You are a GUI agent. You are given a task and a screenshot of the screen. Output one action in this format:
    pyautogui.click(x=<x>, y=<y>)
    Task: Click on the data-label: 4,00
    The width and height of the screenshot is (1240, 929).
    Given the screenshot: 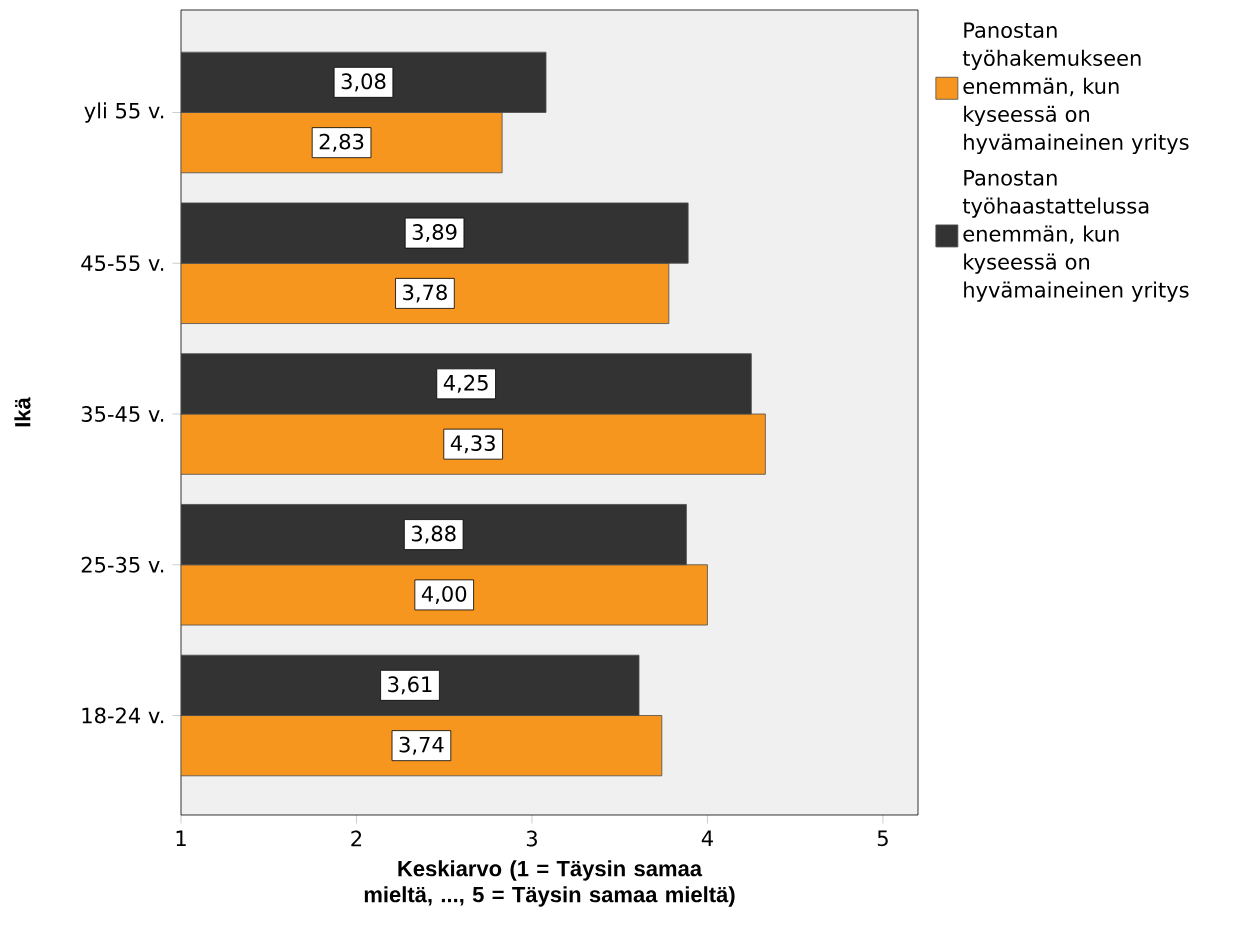 What is the action you would take?
    pyautogui.click(x=444, y=594)
    